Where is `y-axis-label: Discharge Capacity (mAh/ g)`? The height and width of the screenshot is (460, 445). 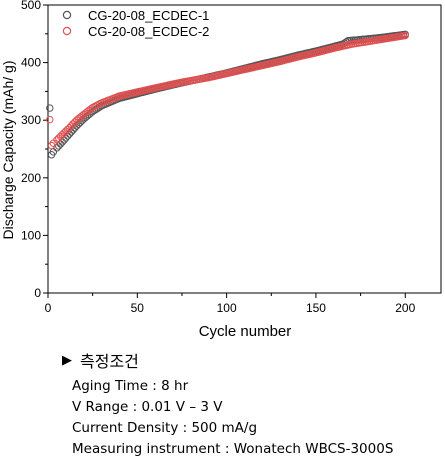
y-axis-label: Discharge Capacity (mAh/ g) is located at coordinates (8, 150).